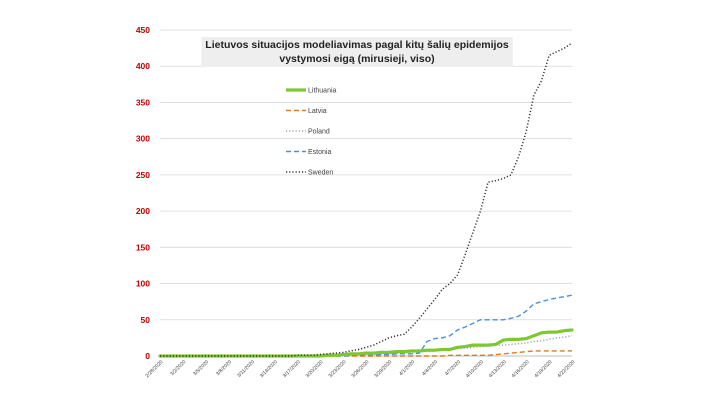 The height and width of the screenshot is (405, 720). Describe the element at coordinates (201, 368) in the screenshot. I see `x-tick-label: 3/5/2020` at that location.